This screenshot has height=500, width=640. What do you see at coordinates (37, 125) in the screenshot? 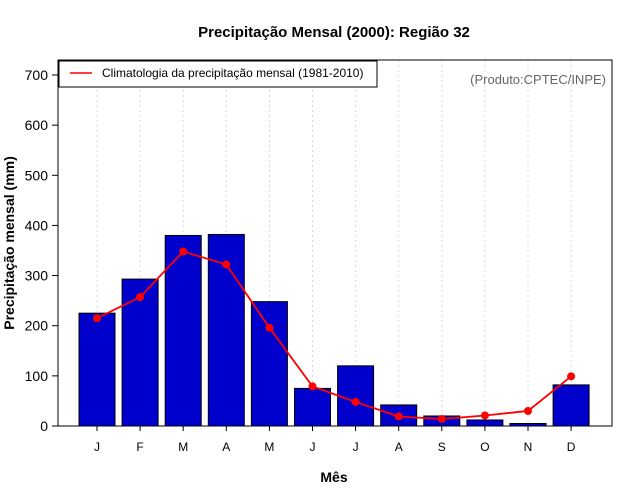
I see `y-tick-label: 600` at bounding box center [37, 125].